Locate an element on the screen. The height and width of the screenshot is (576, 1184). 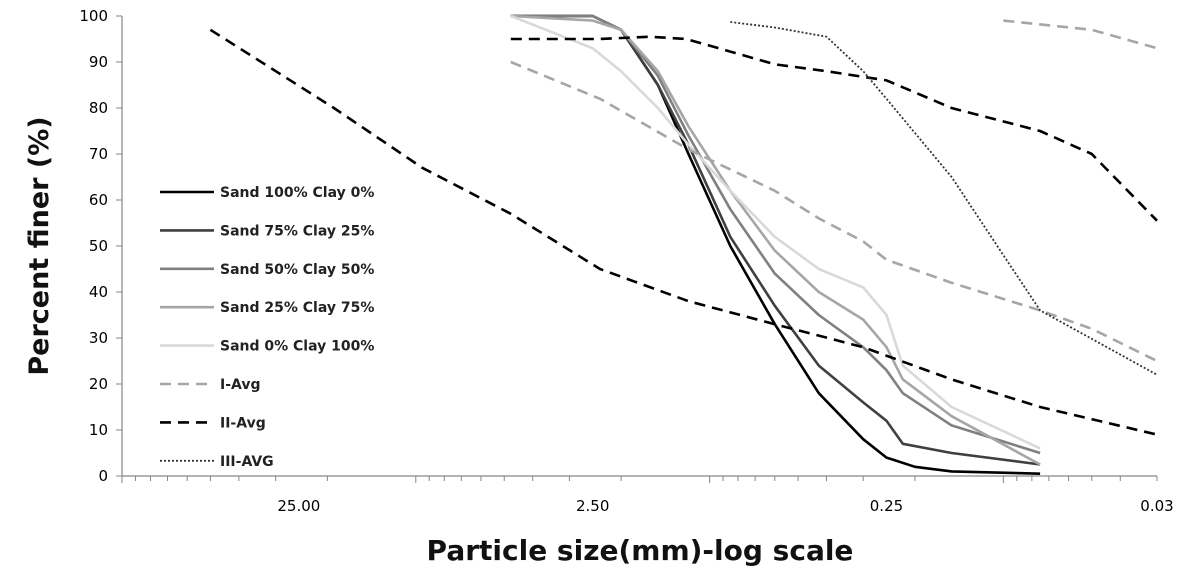
legend-label: Sand 0% Clay 100% is located at coordinates (297, 347).